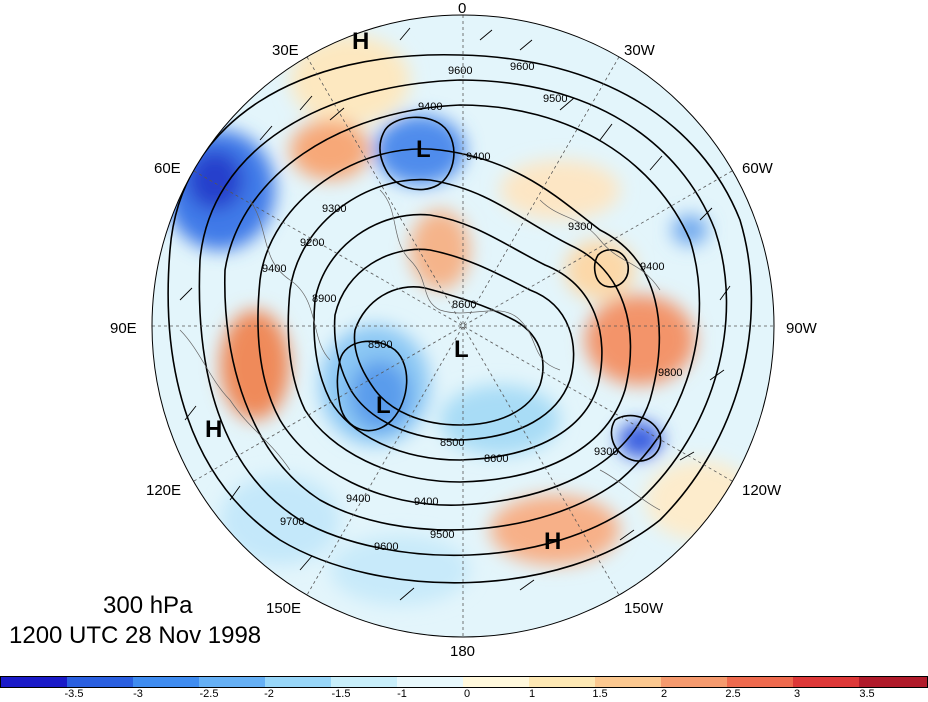 Image resolution: width=928 pixels, height=702 pixels. Describe the element at coordinates (670, 373) in the screenshot. I see `contour-label: 9800` at that location.